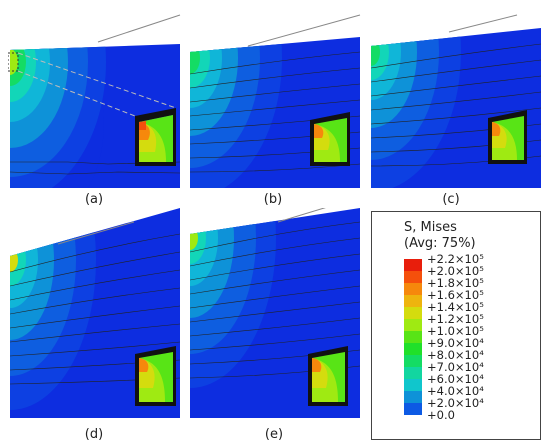  What do you see at coordinates (455, 367) in the screenshot?
I see `legend-label: +7.0×10⁴` at bounding box center [455, 367].